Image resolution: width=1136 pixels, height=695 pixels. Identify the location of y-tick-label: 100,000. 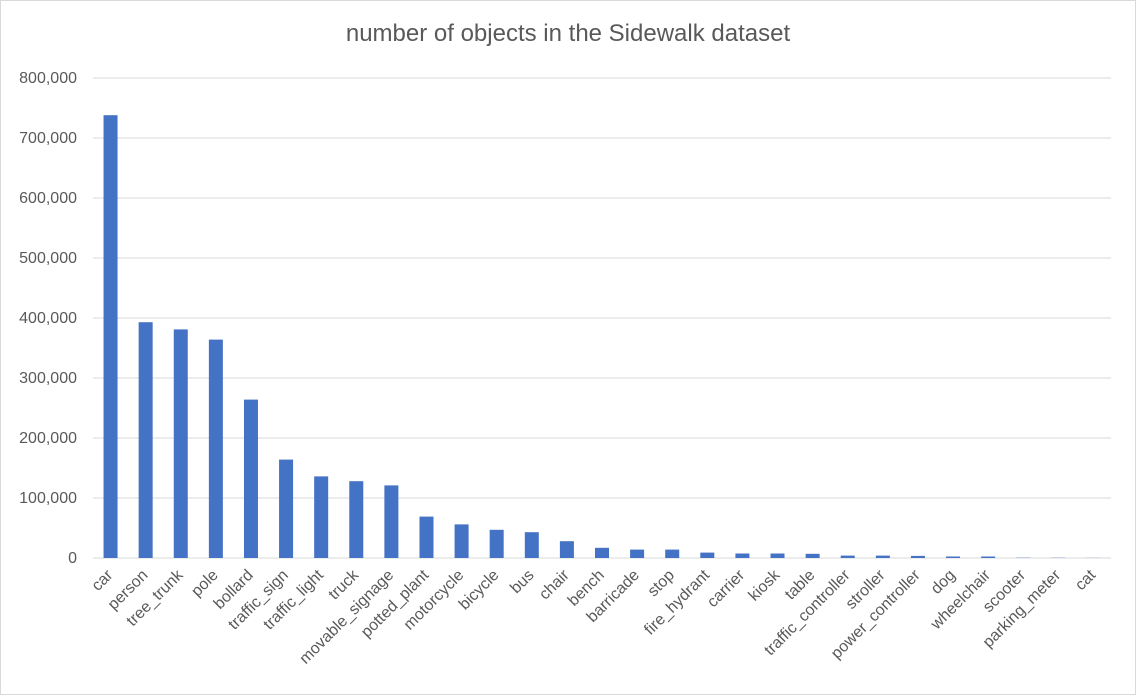
(48, 498).